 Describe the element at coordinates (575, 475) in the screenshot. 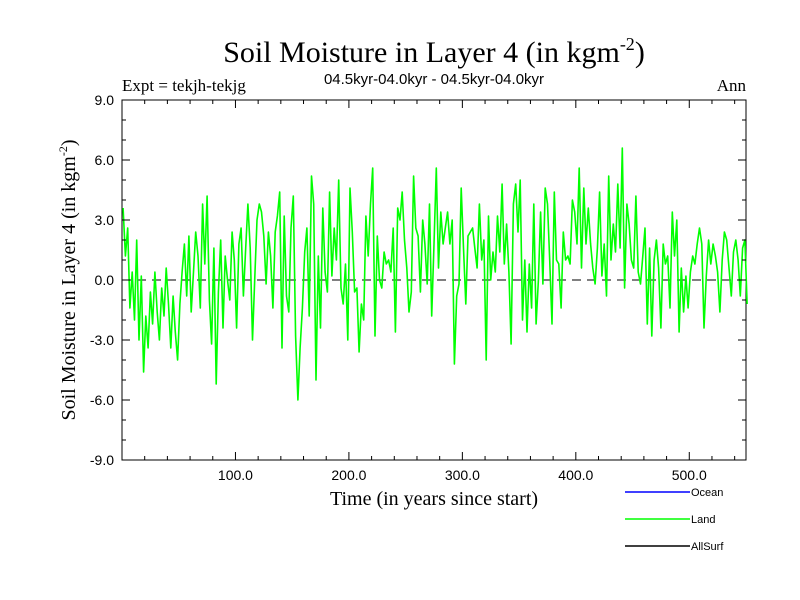

I see `x-tick-label: 400.0` at that location.